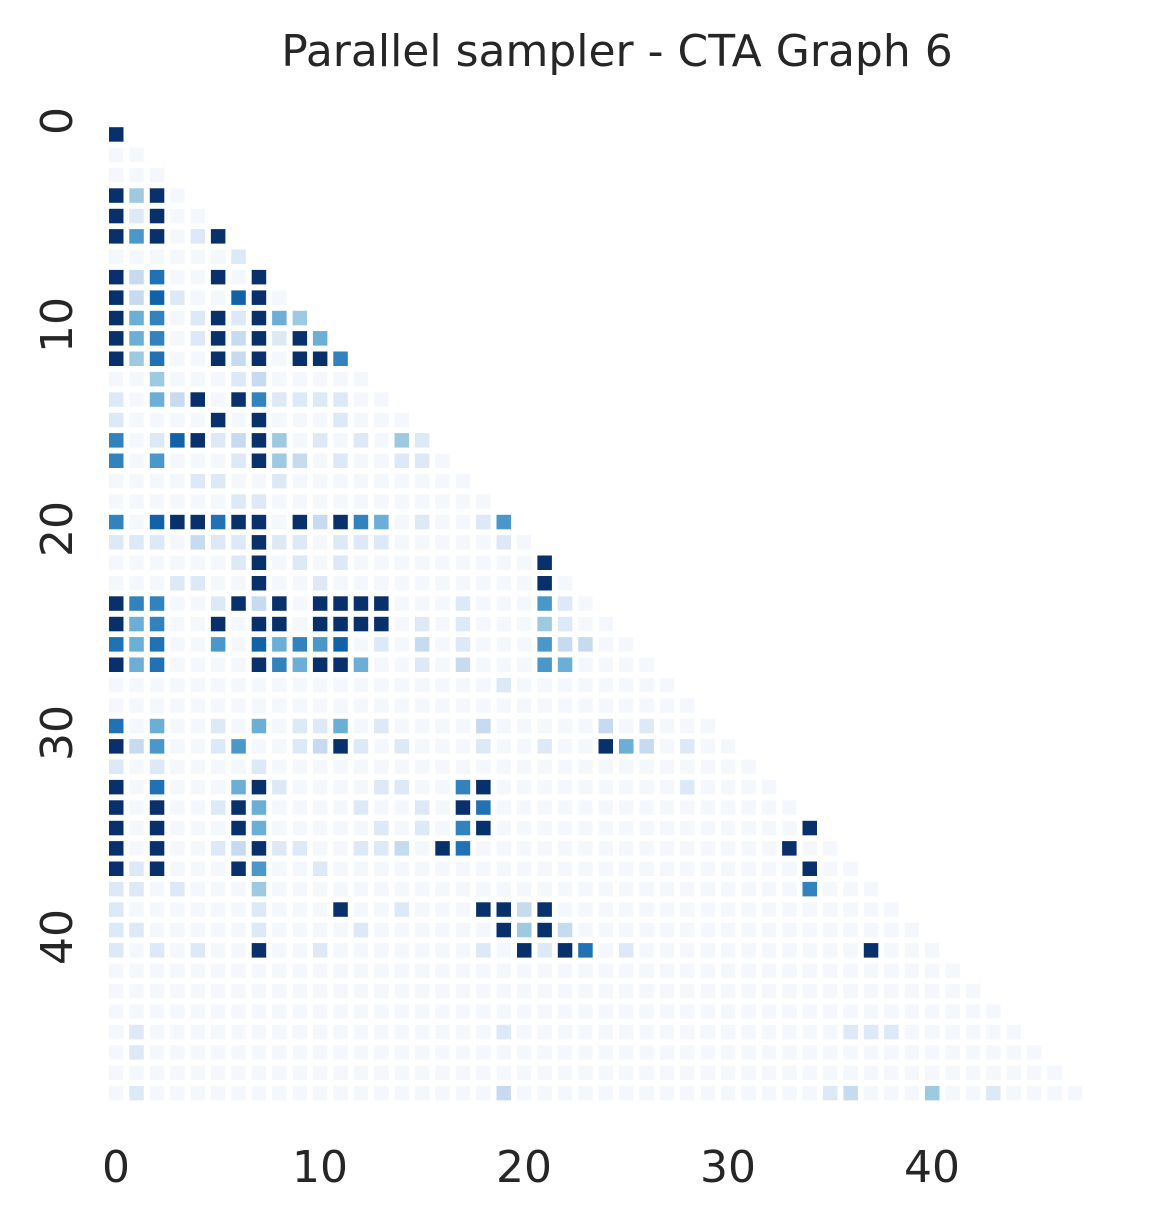 Image resolution: width=1158 pixels, height=1221 pixels. What do you see at coordinates (57, 536) in the screenshot?
I see `y-axis-ticks: 0 10 20 30 40` at bounding box center [57, 536].